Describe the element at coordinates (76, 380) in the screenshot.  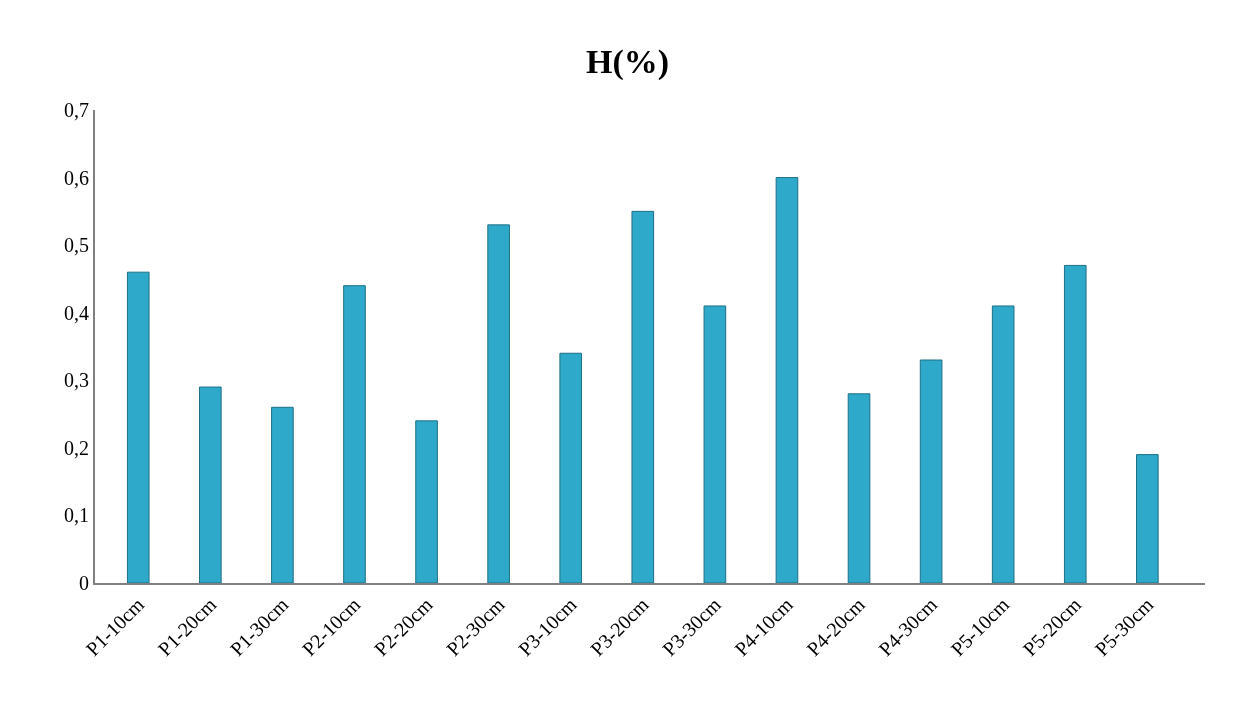
I see `y-tick-label: 0,3` at that location.